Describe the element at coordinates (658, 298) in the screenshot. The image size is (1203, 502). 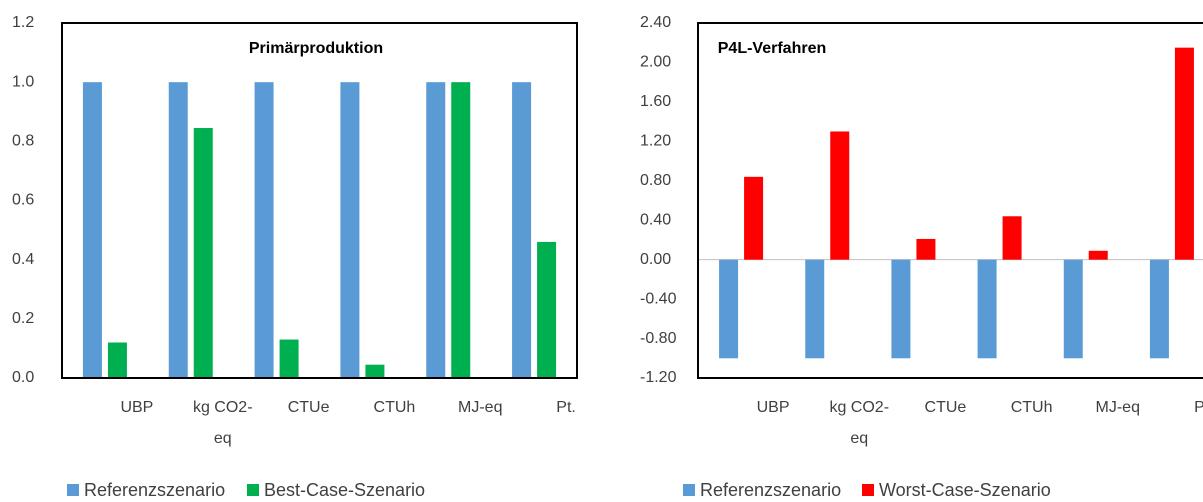
I see `y-tick-label: -0.40` at that location.